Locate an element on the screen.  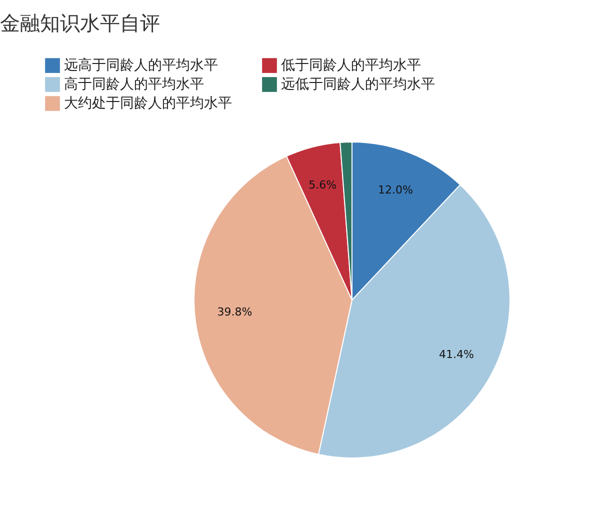
legend-label: 远低于同龄人的平均水平 is located at coordinates (358, 84).